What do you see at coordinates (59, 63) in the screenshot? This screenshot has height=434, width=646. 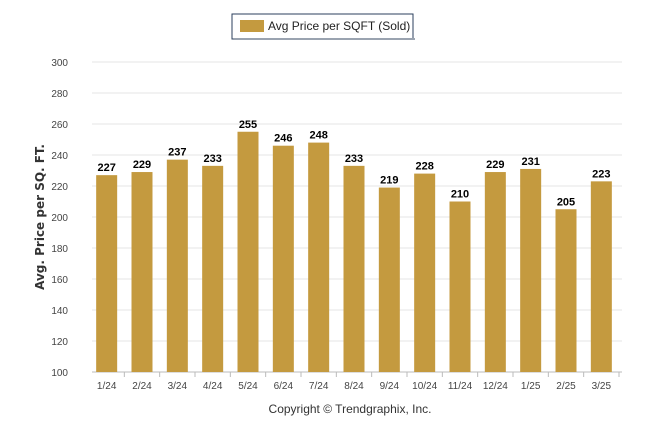 I see `y-tick-label: 300` at bounding box center [59, 63].